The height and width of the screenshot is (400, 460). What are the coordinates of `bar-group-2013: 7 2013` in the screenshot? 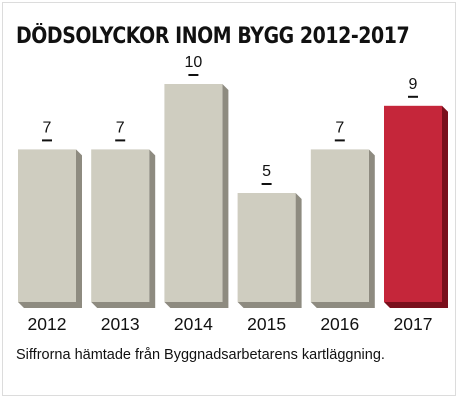 It's located at (123, 226).